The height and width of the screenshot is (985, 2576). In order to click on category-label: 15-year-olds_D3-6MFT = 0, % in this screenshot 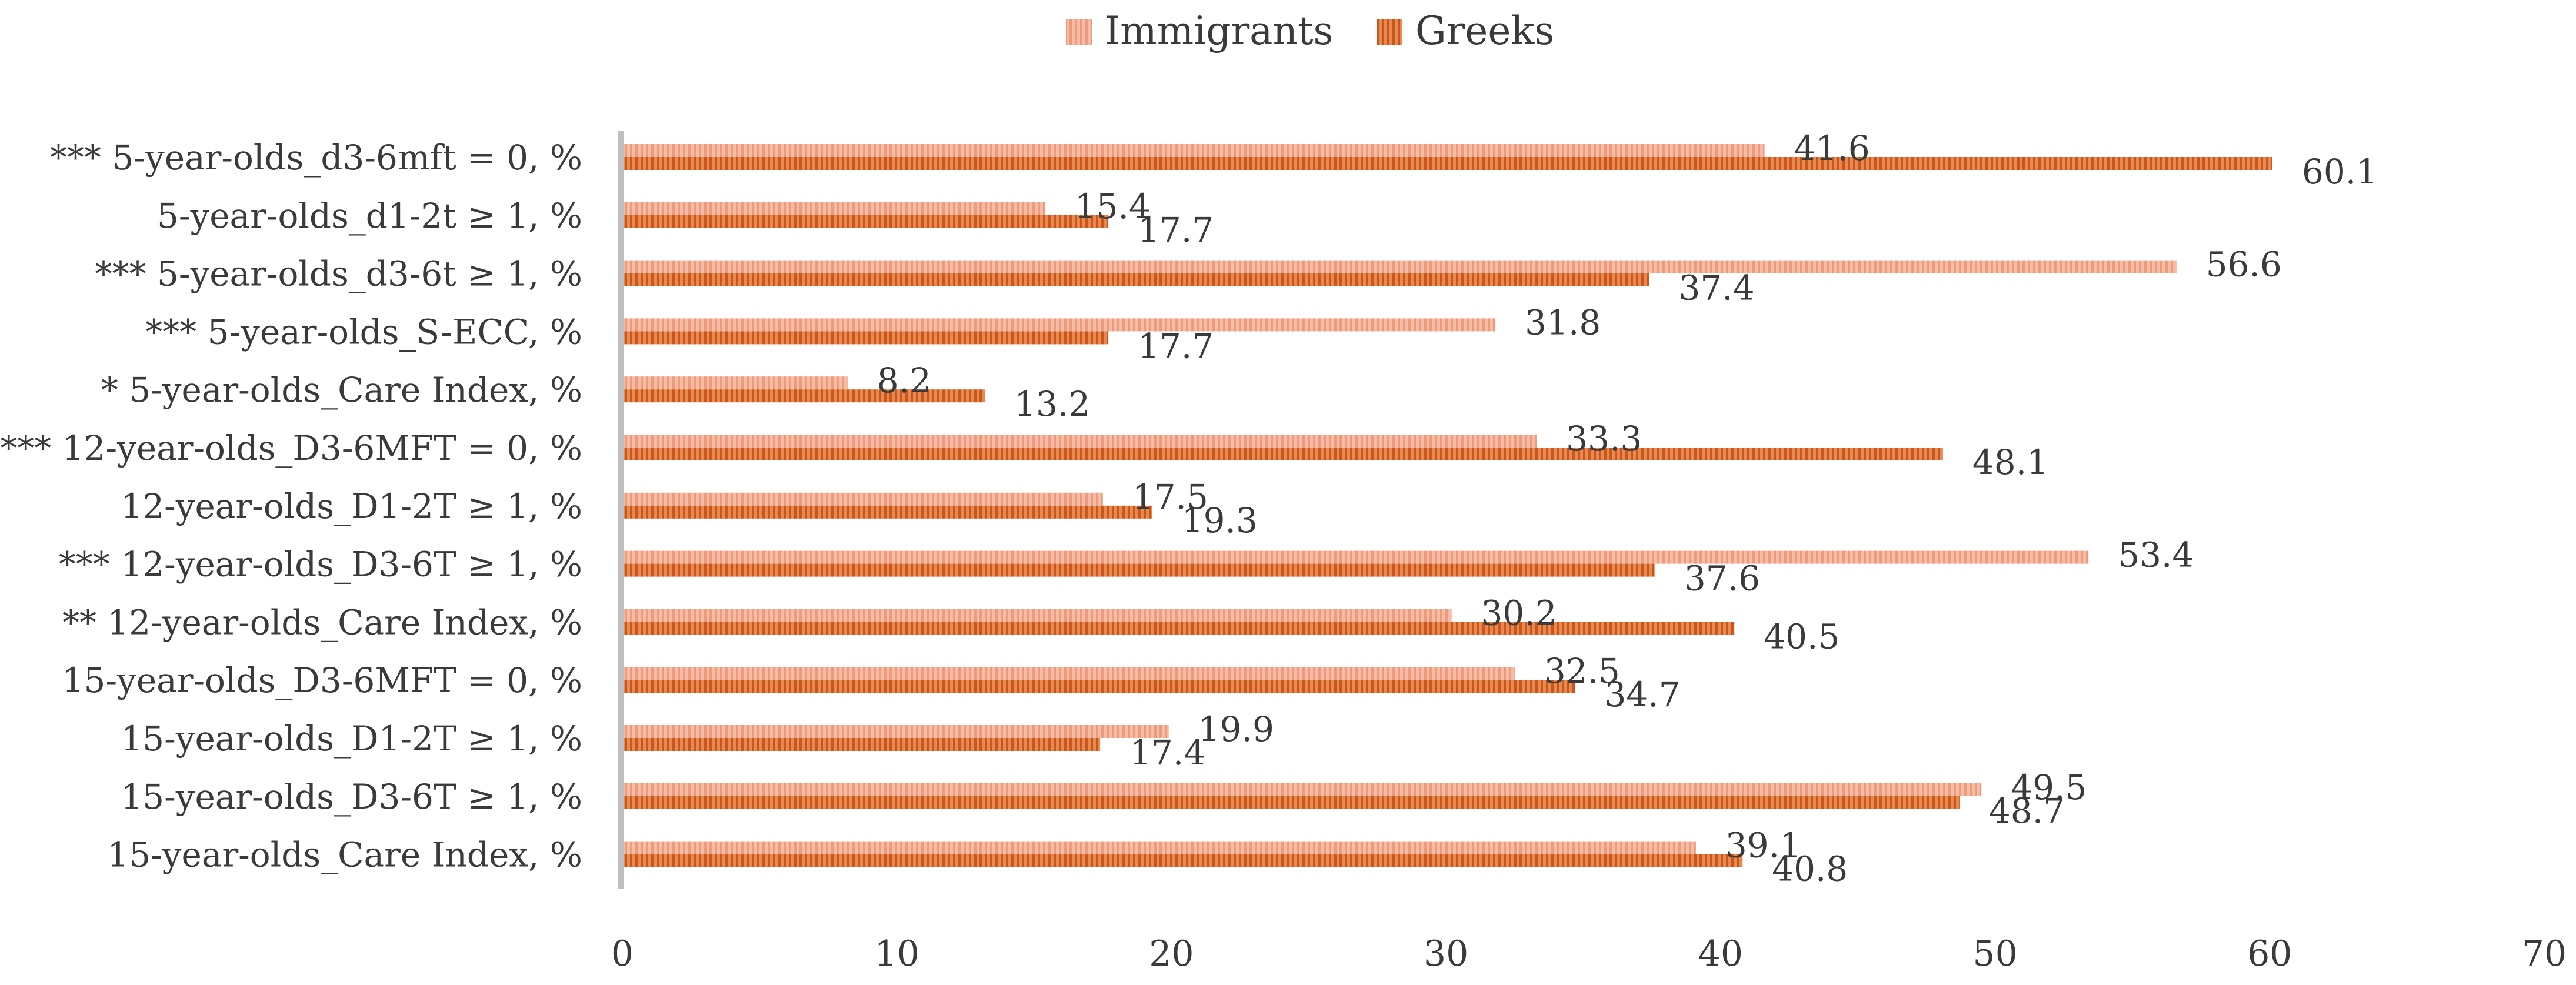, I will do `click(322, 680)`.